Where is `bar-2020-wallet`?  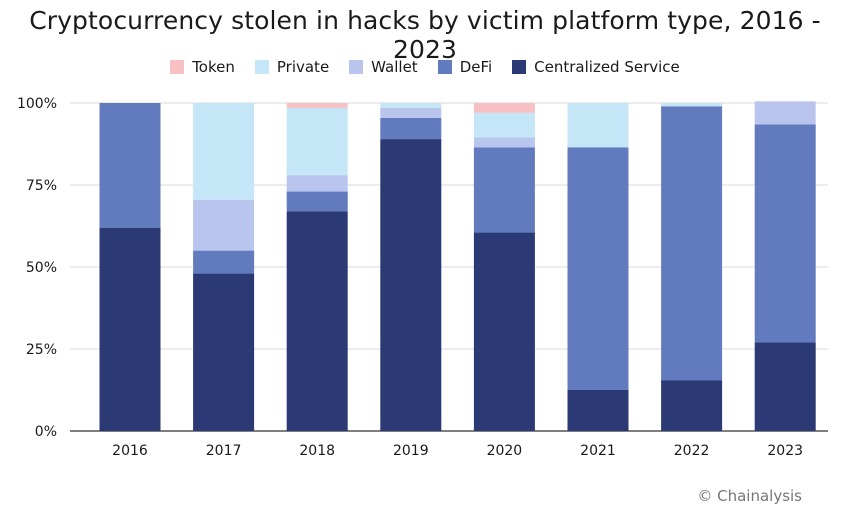 bar-2020-wallet is located at coordinates (504, 142).